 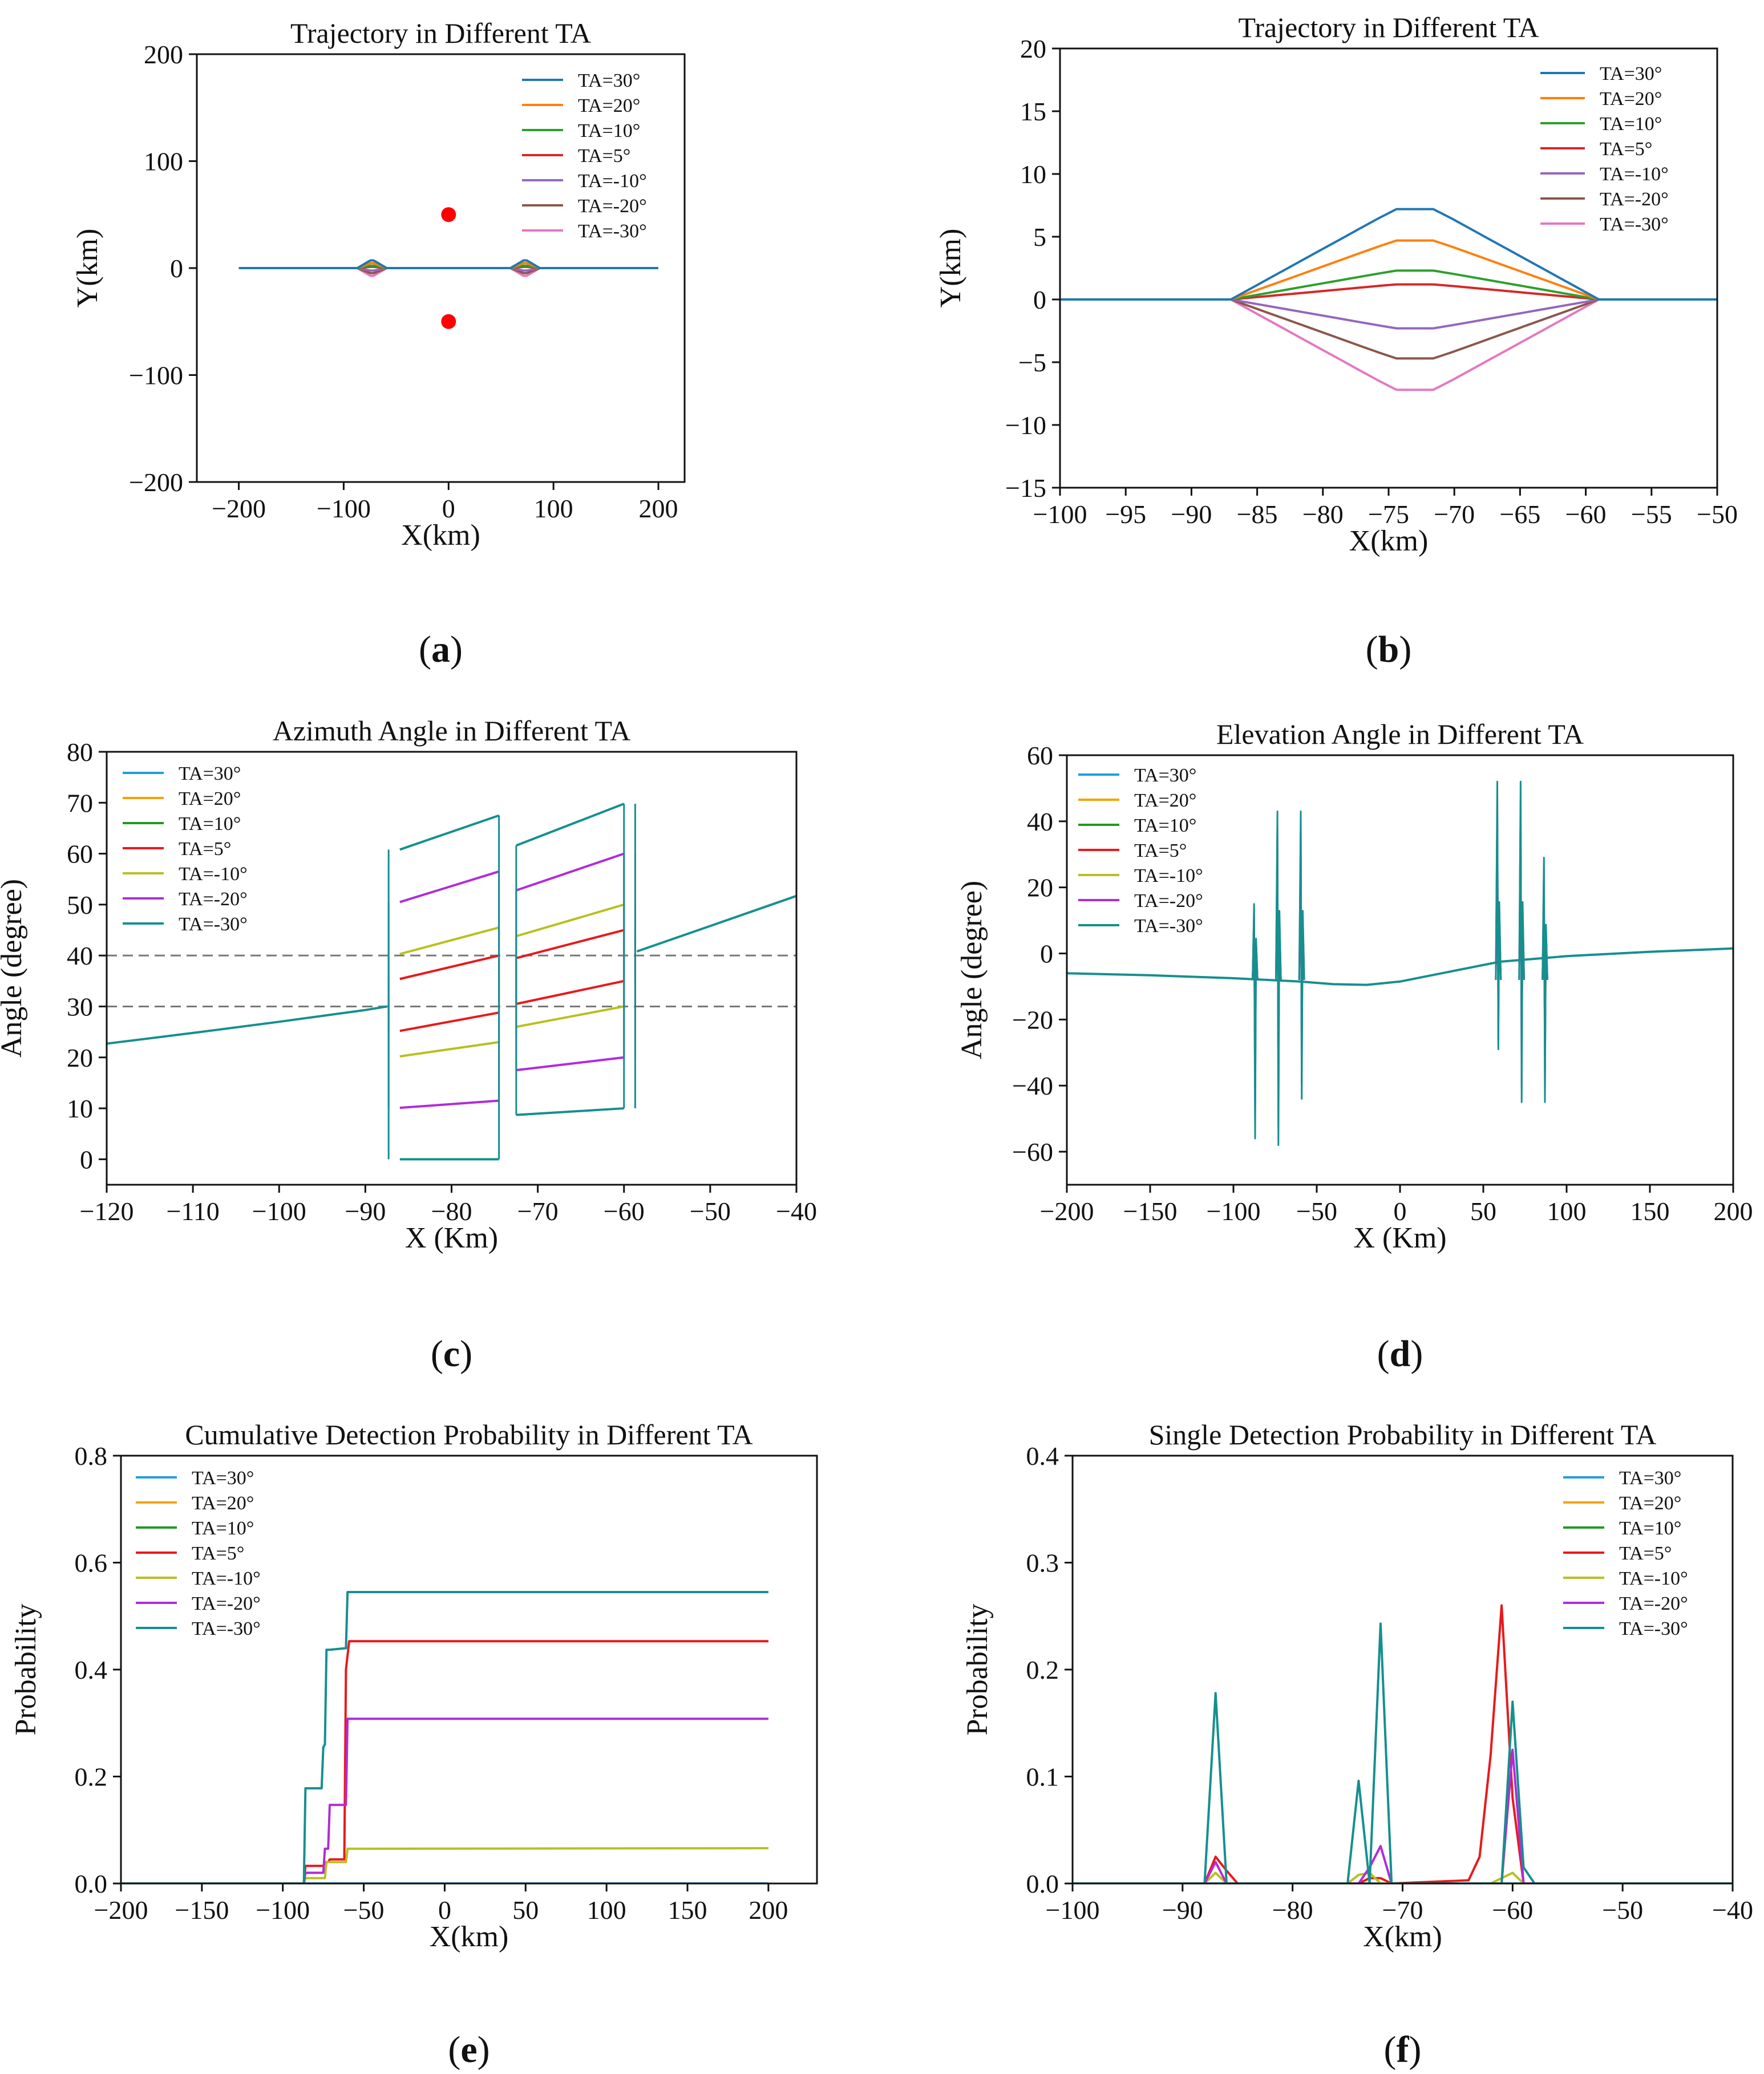 What do you see at coordinates (1650, 1504) in the screenshot?
I see `legend-label: TA=20°` at bounding box center [1650, 1504].